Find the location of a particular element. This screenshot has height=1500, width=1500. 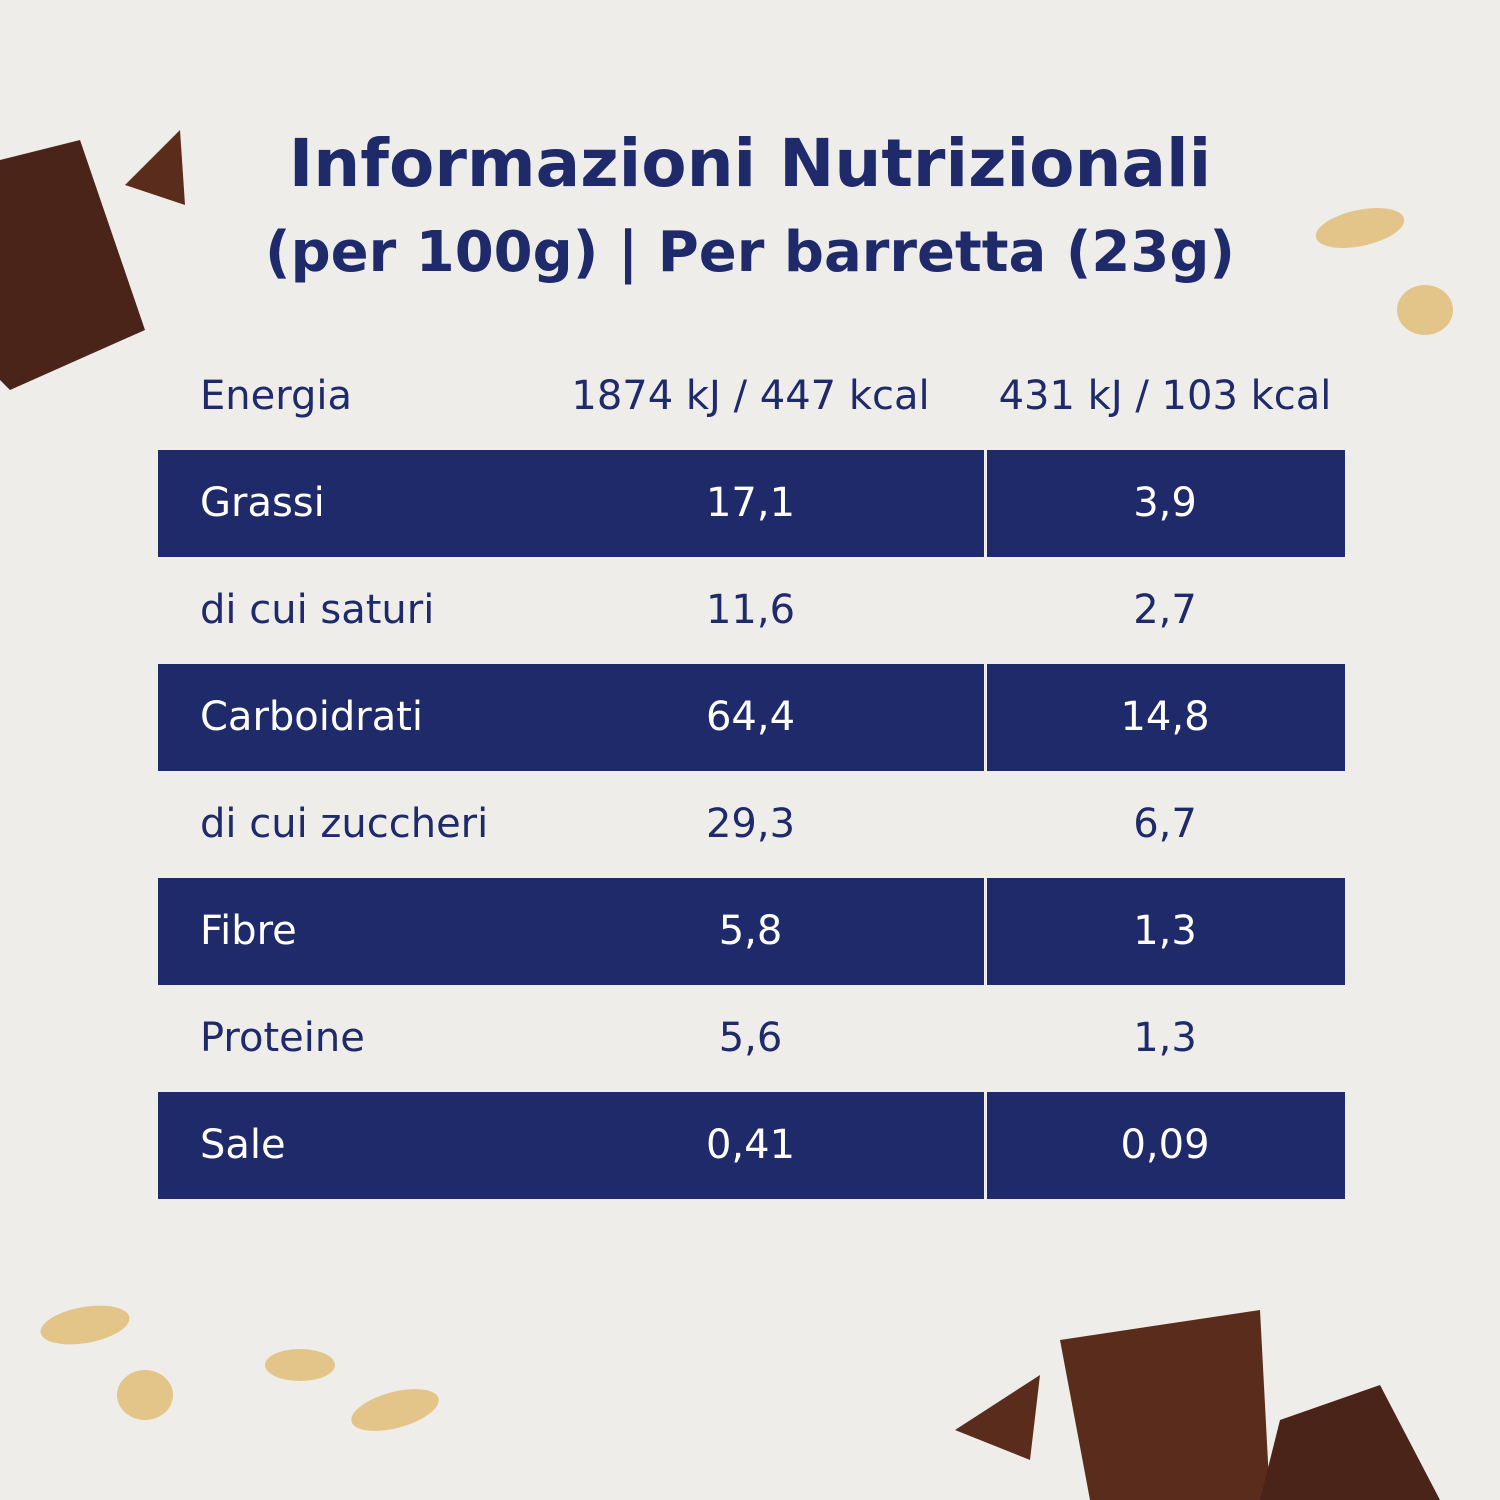

nutrient-label: di cui zuccheri is located at coordinates (344, 824).